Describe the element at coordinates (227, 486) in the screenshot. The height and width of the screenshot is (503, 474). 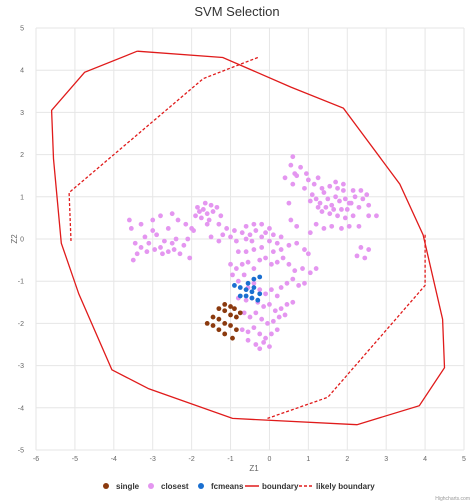
I see `legend-label-fcmeans: fcmeans` at that location.